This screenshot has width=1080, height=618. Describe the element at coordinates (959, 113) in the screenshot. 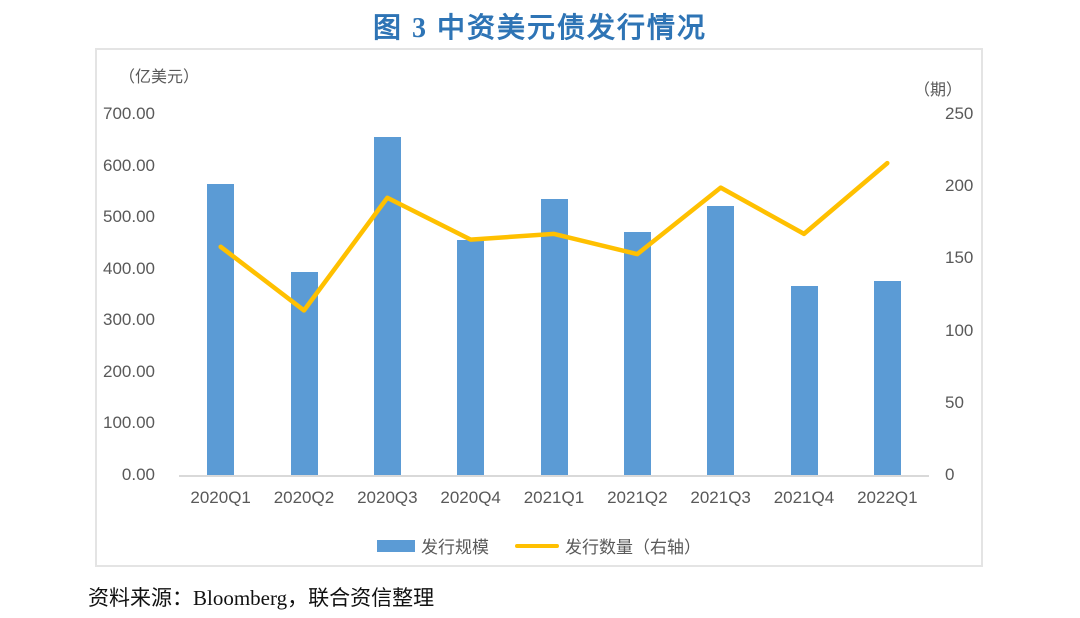

I see `right-axis-tick-label: 250` at that location.